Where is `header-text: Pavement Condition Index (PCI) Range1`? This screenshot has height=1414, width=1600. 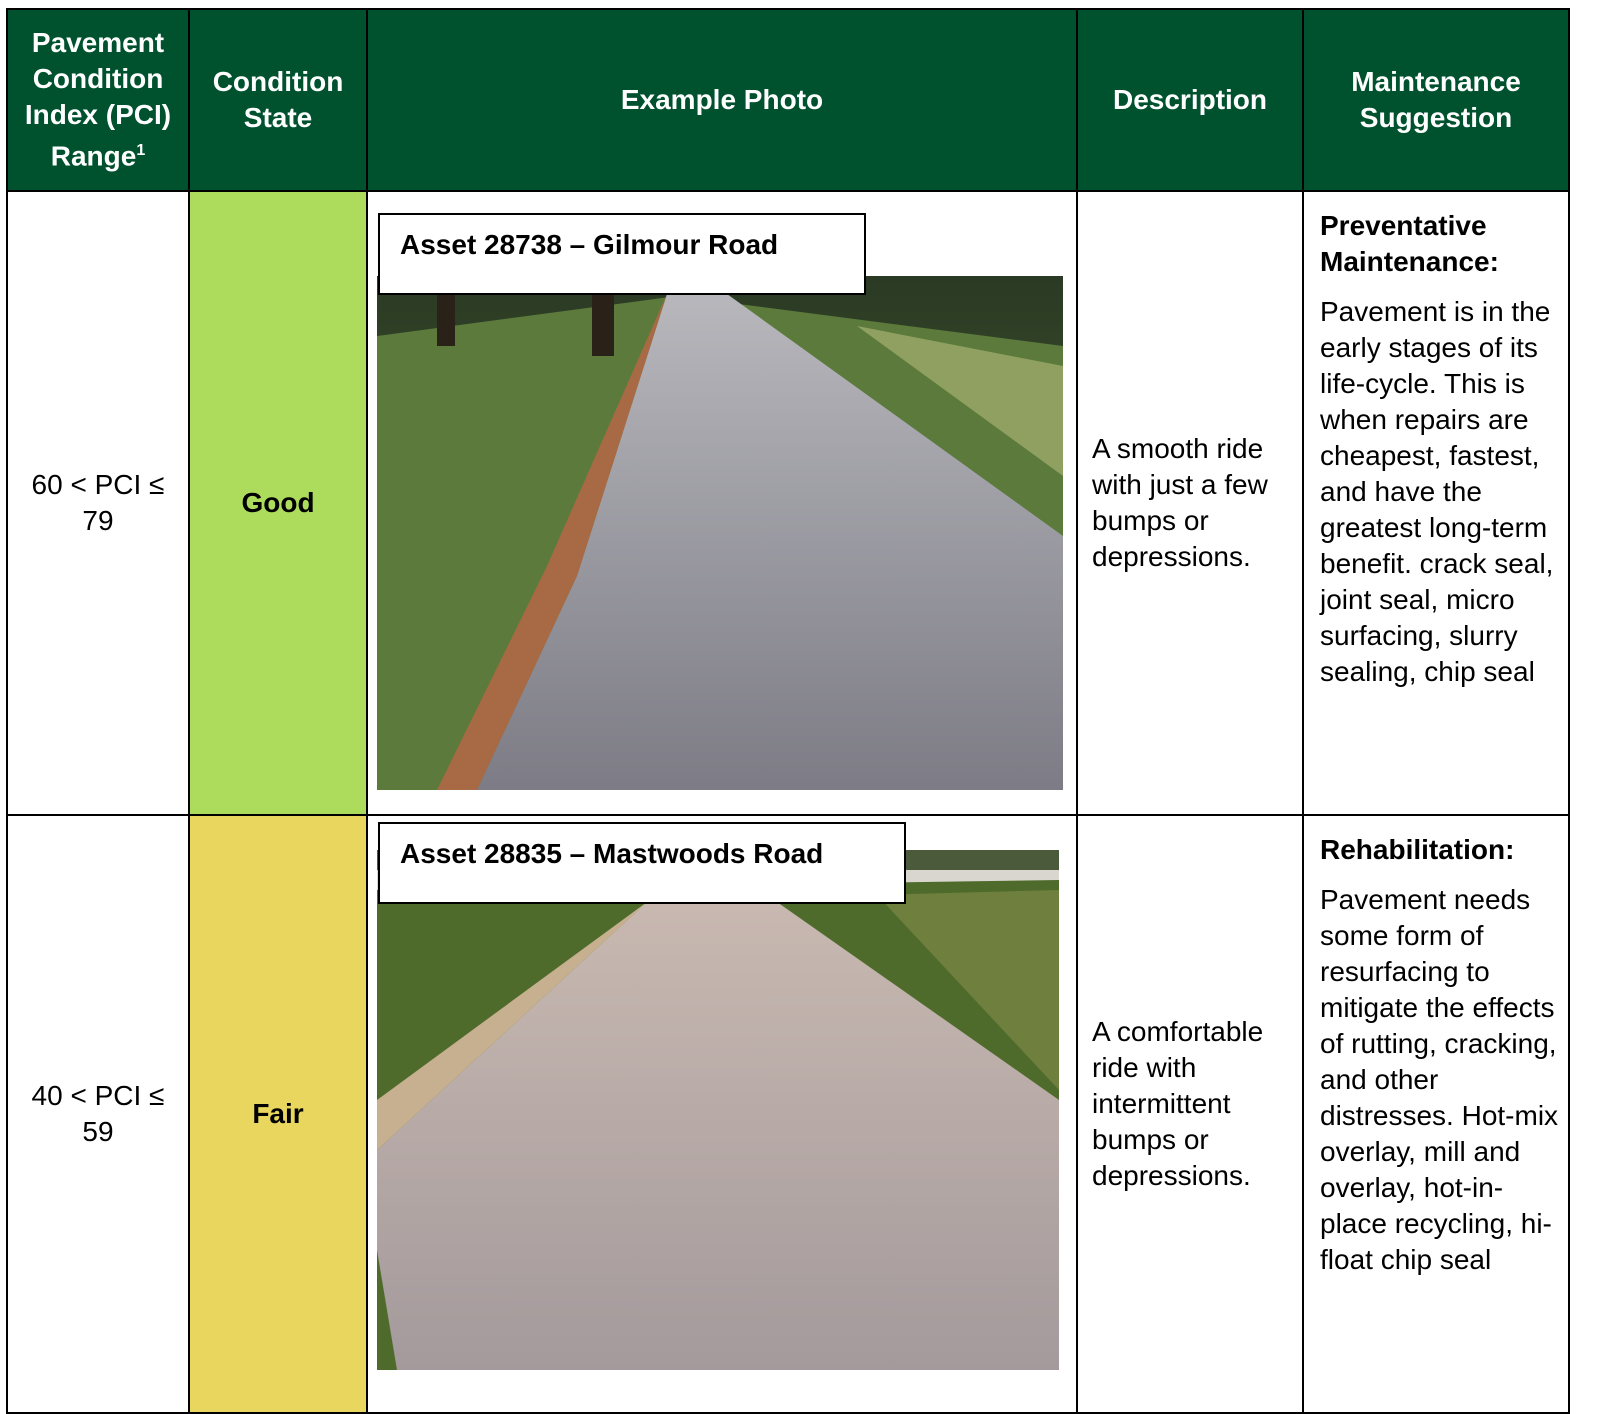
header-text: Pavement Condition Index (PCI) Range1 is located at coordinates (98, 99).